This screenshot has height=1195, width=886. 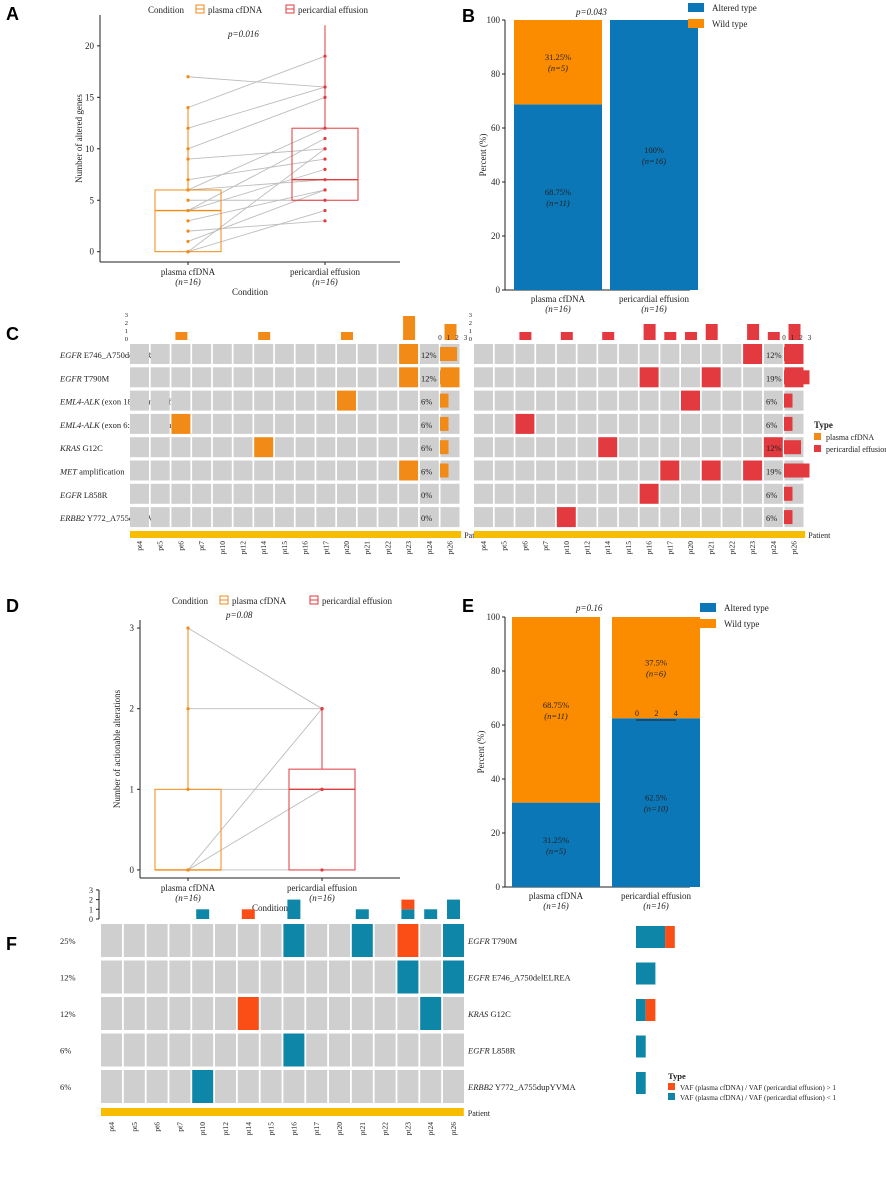 I want to click on right-scale-label: 0, so click(x=637, y=713).